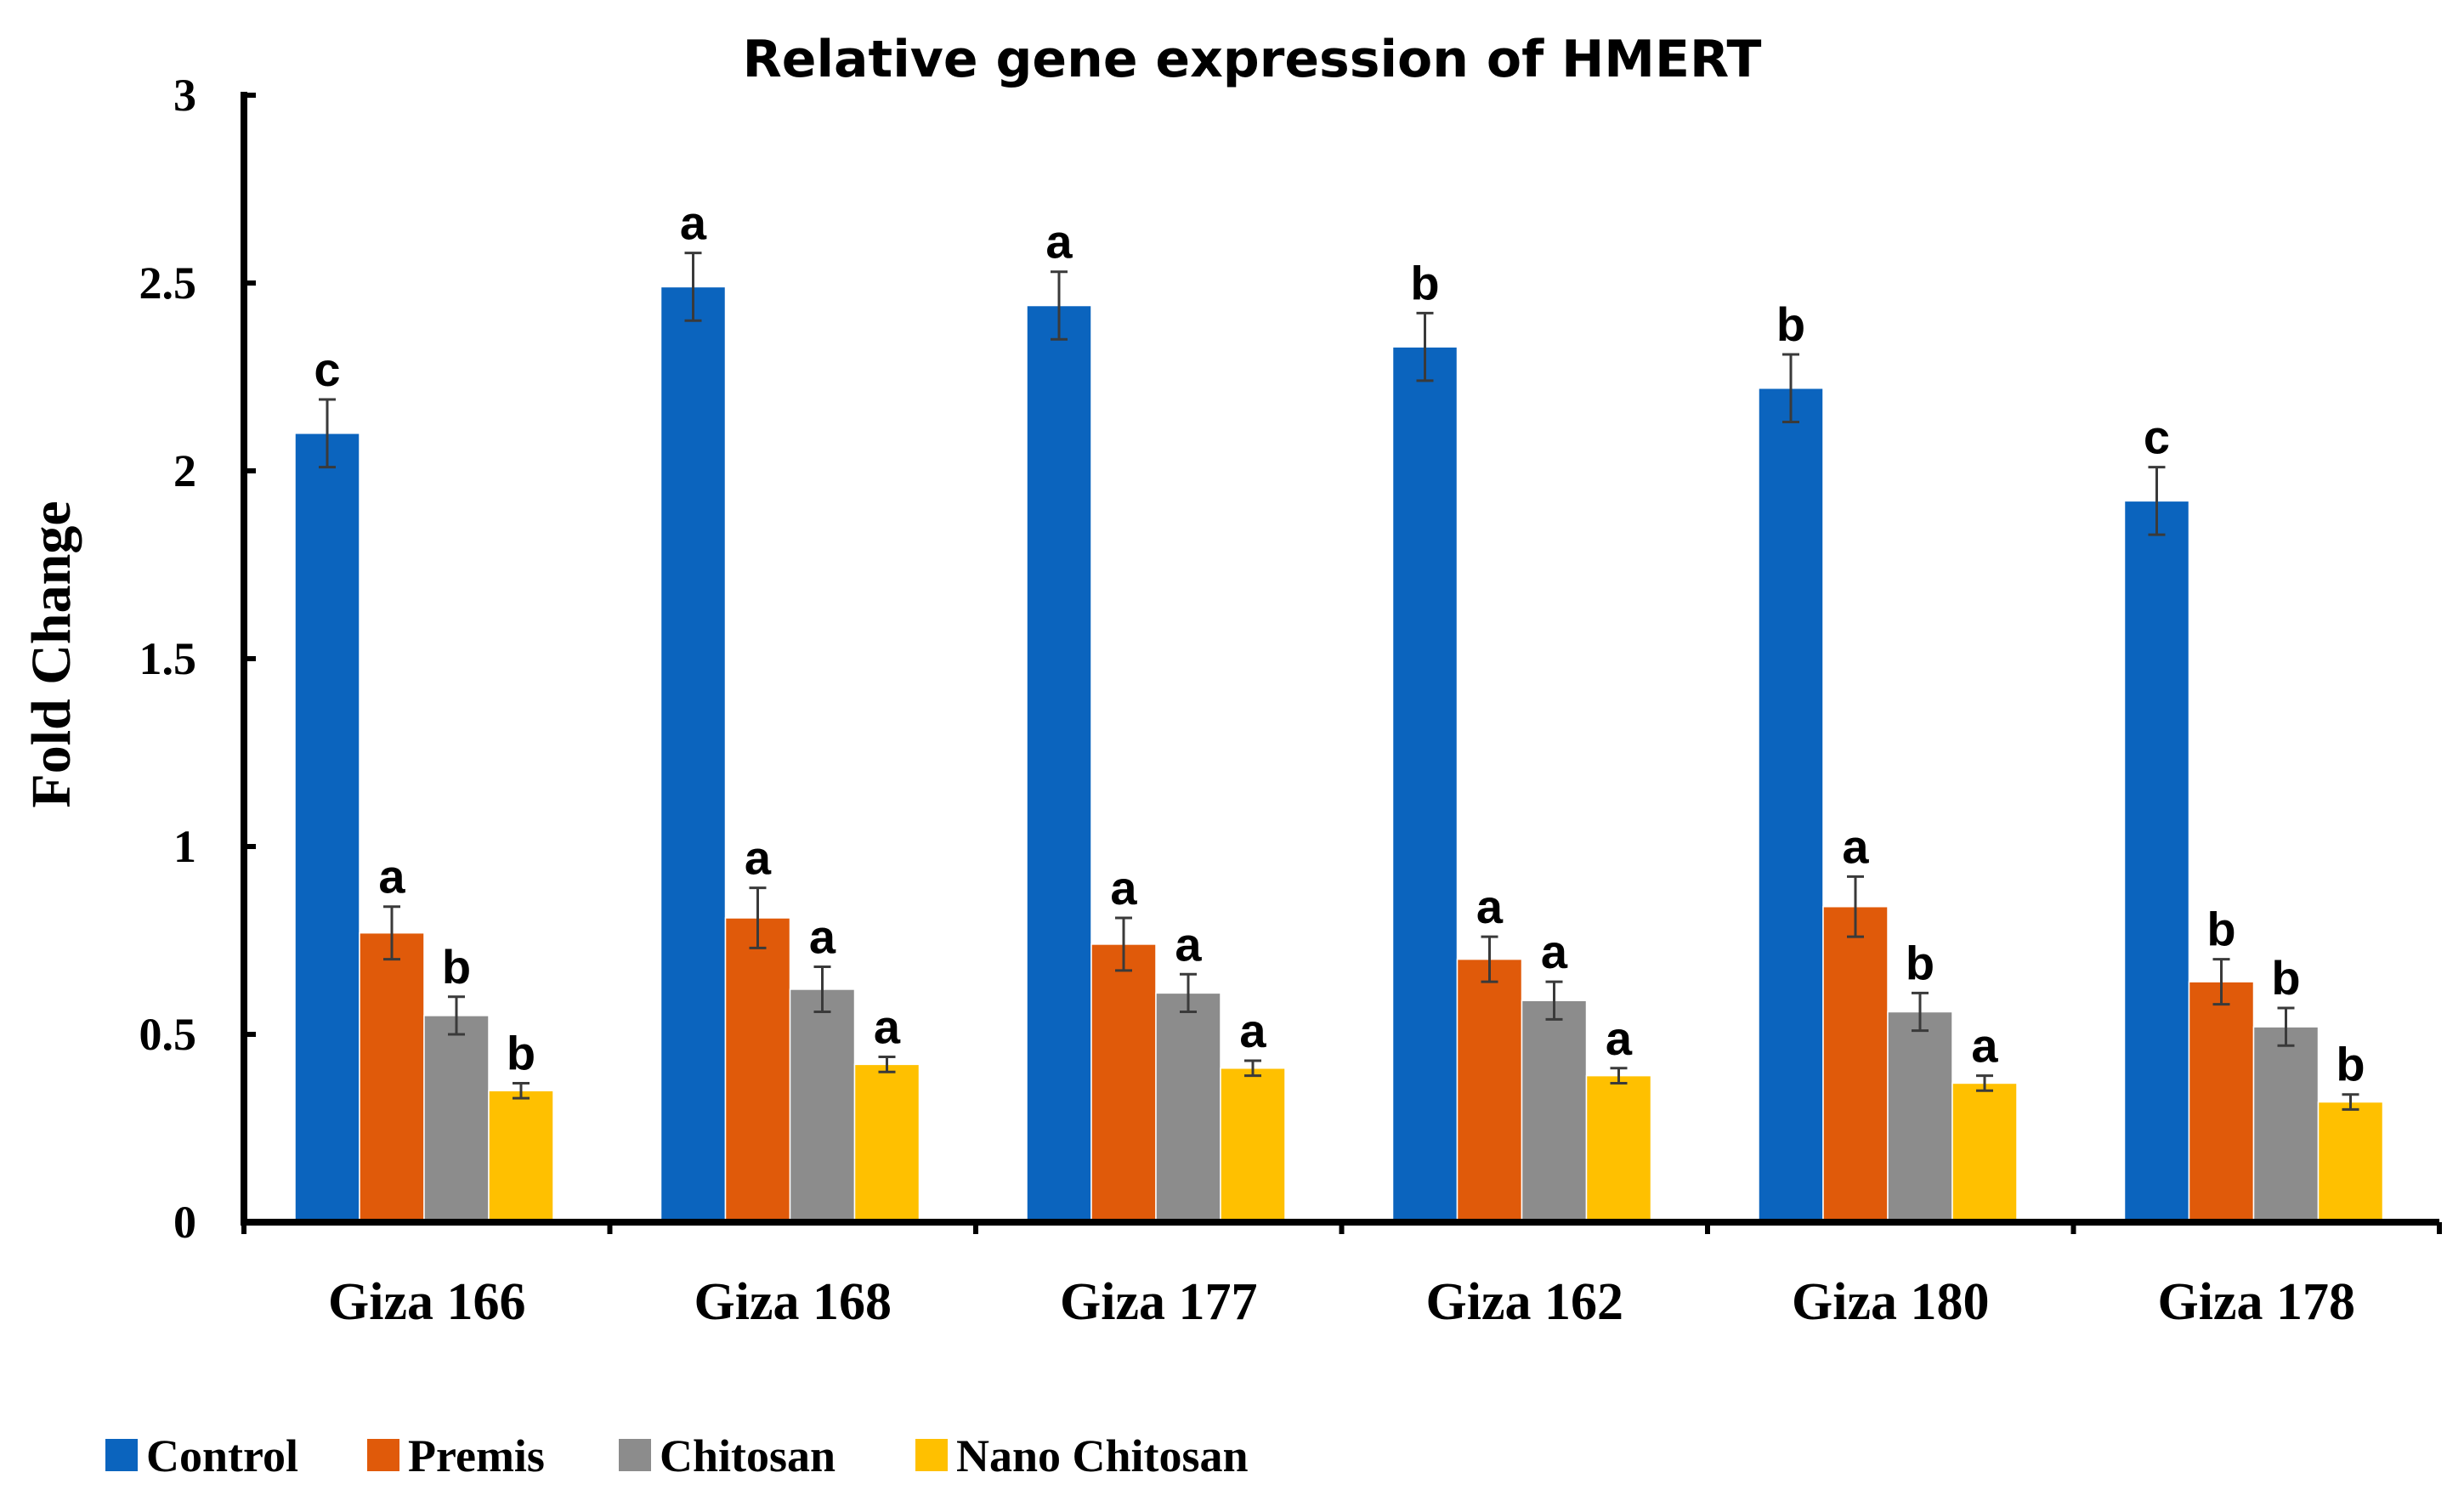 The width and height of the screenshot is (2464, 1512). I want to click on x-tick-label: Giza 166, so click(427, 1302).